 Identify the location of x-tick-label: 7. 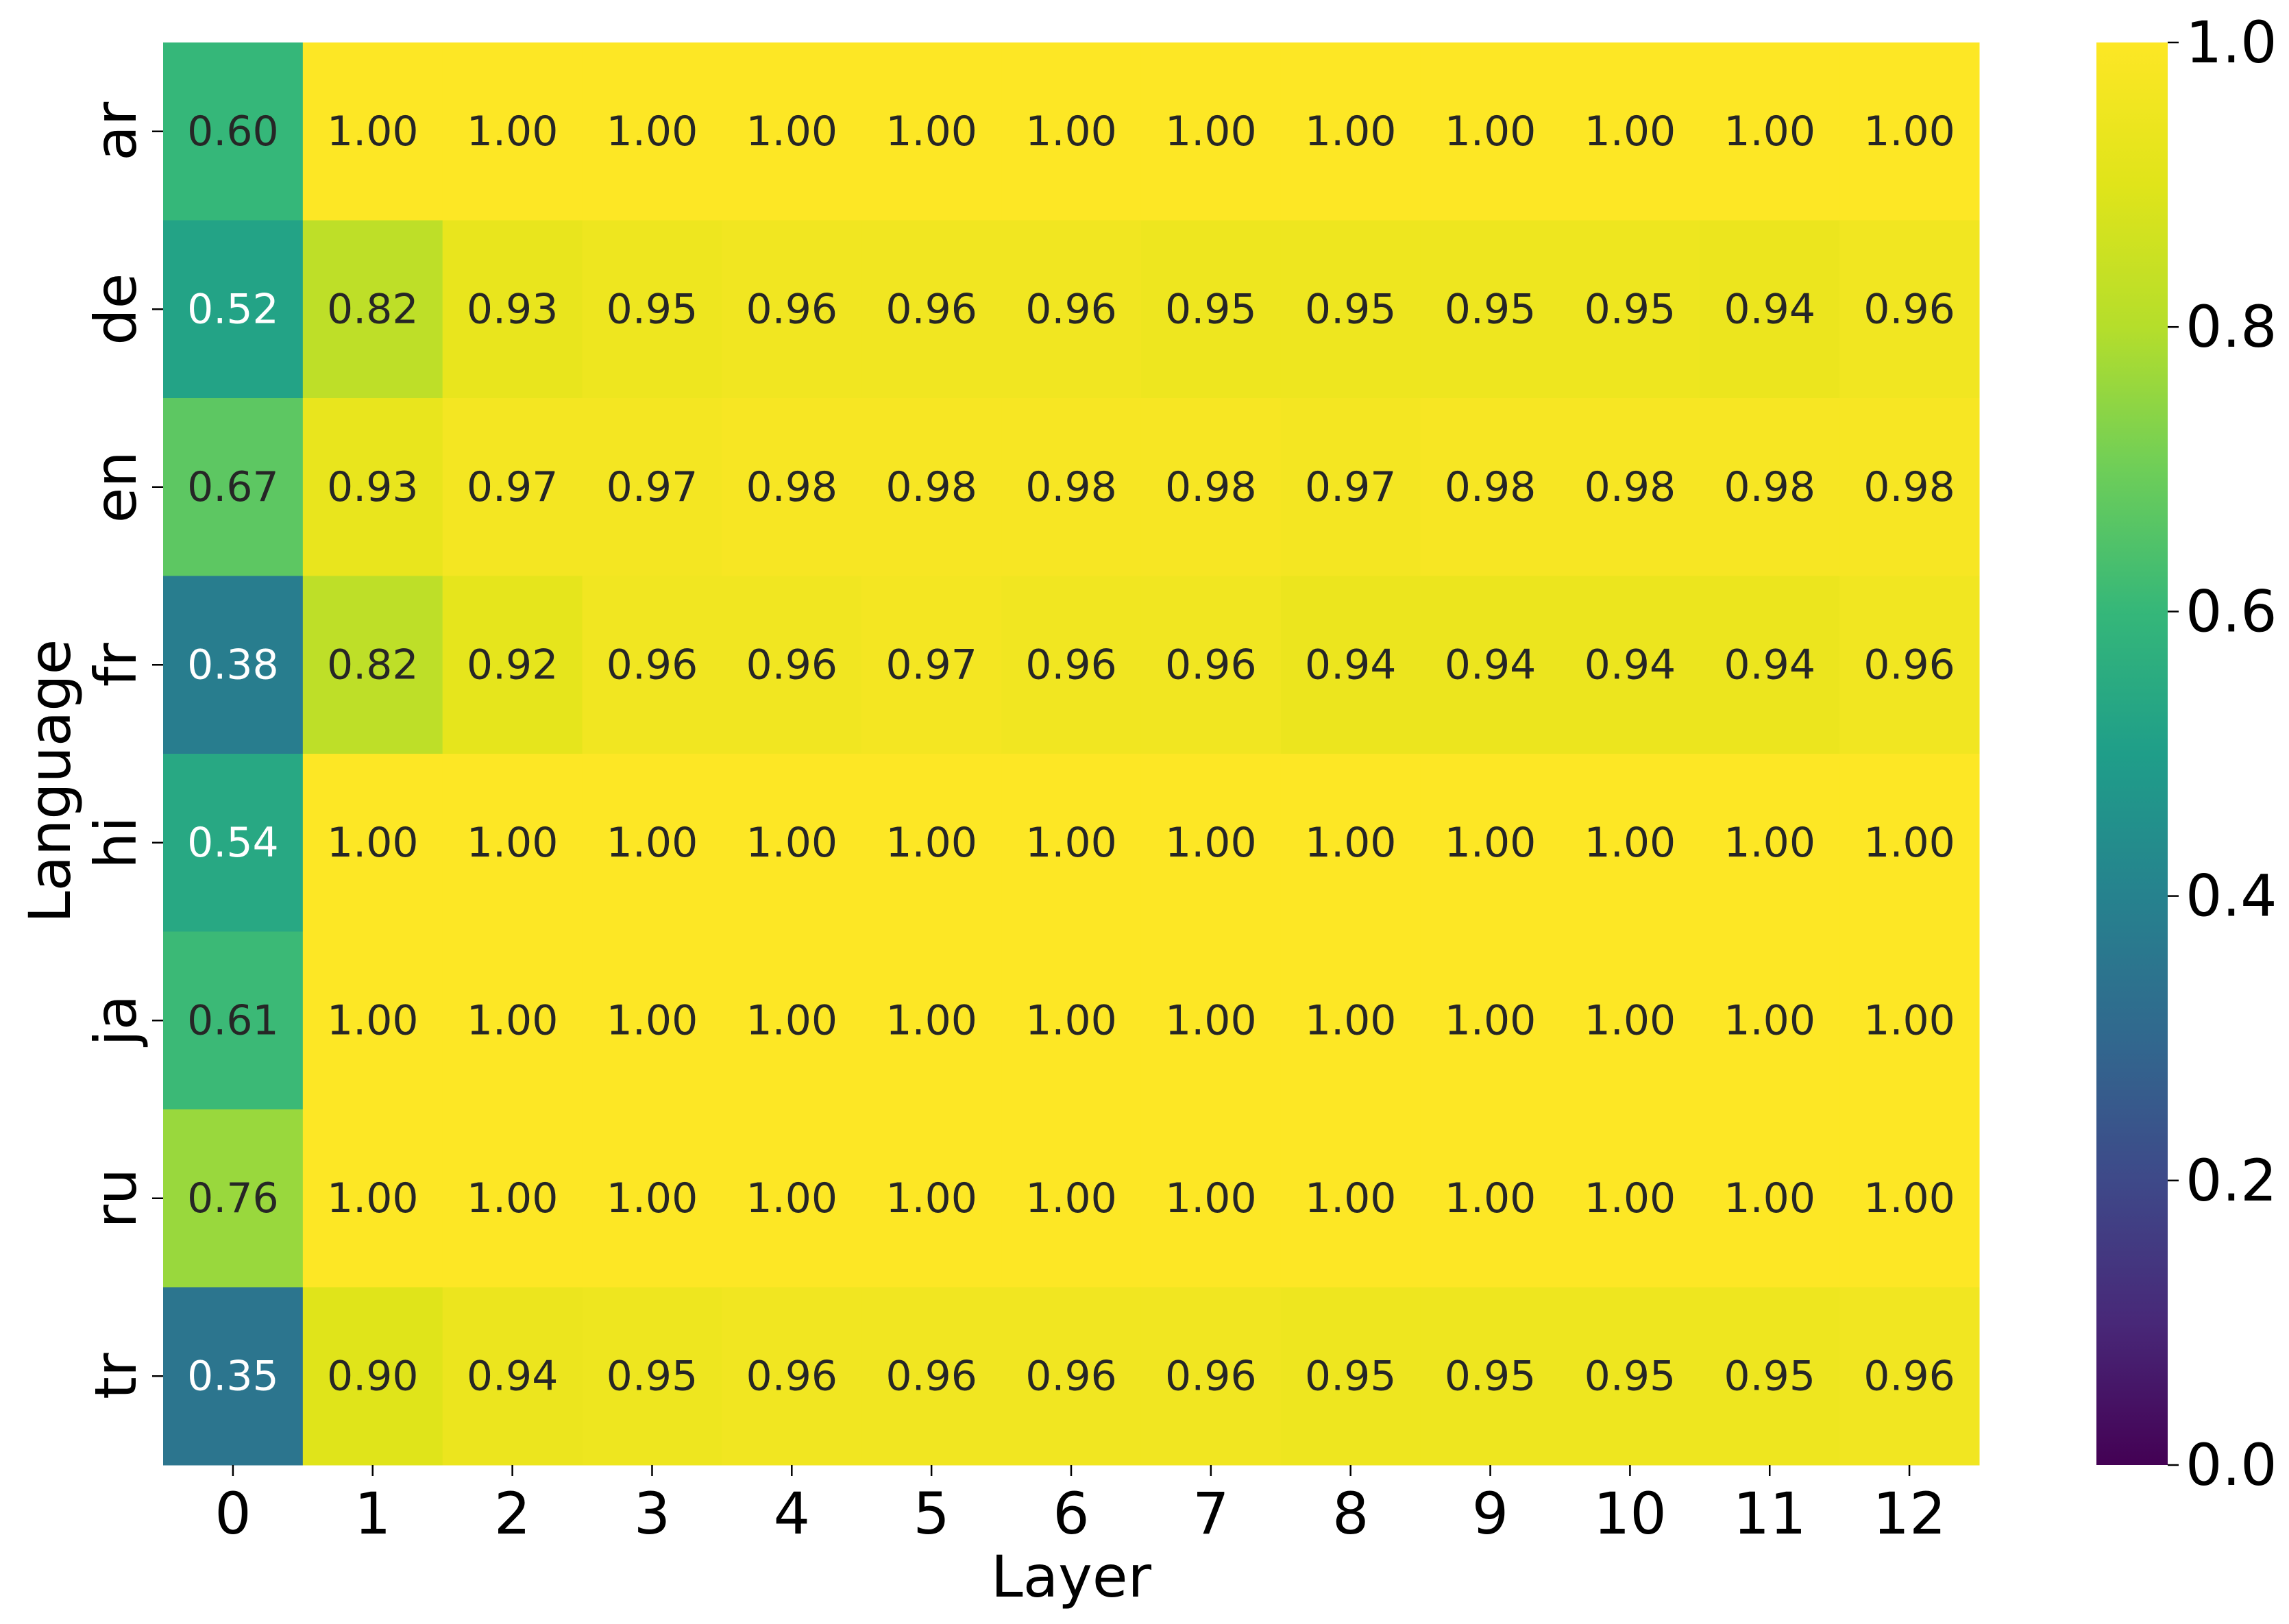
(1210, 1513).